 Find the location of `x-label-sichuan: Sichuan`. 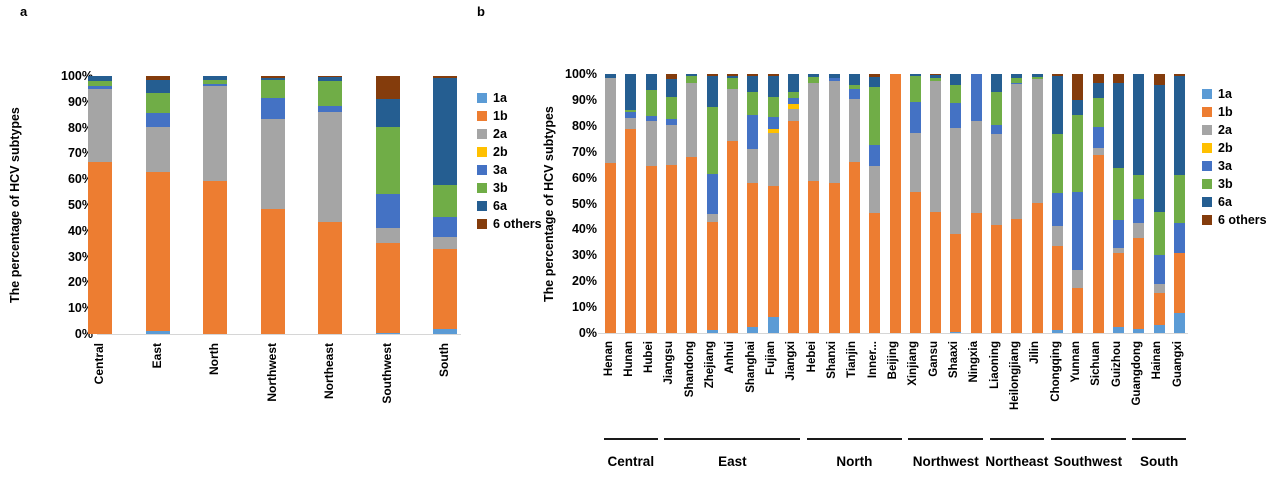

x-label-sichuan: Sichuan is located at coordinates (1096, 363).